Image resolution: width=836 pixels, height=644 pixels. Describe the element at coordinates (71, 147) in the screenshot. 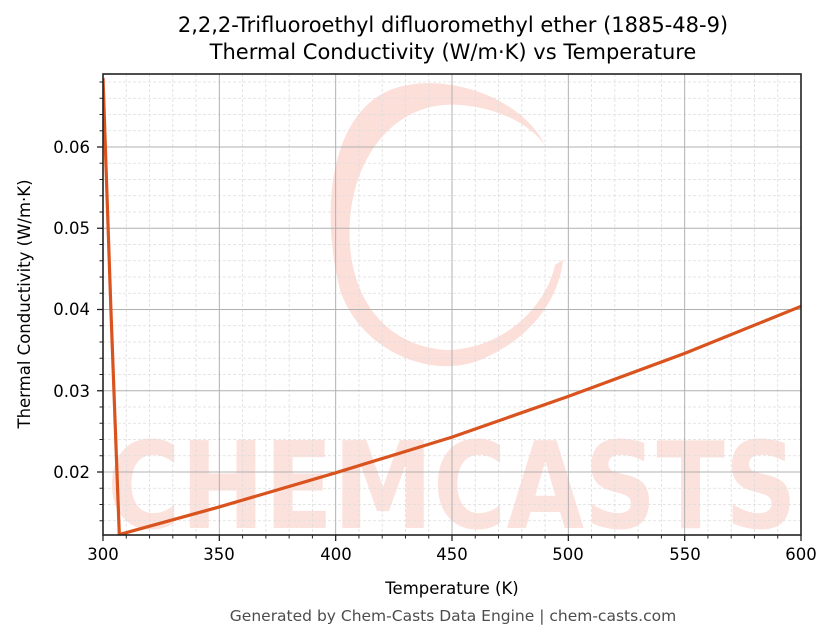

I see `y-tick-label: 0.06` at that location.